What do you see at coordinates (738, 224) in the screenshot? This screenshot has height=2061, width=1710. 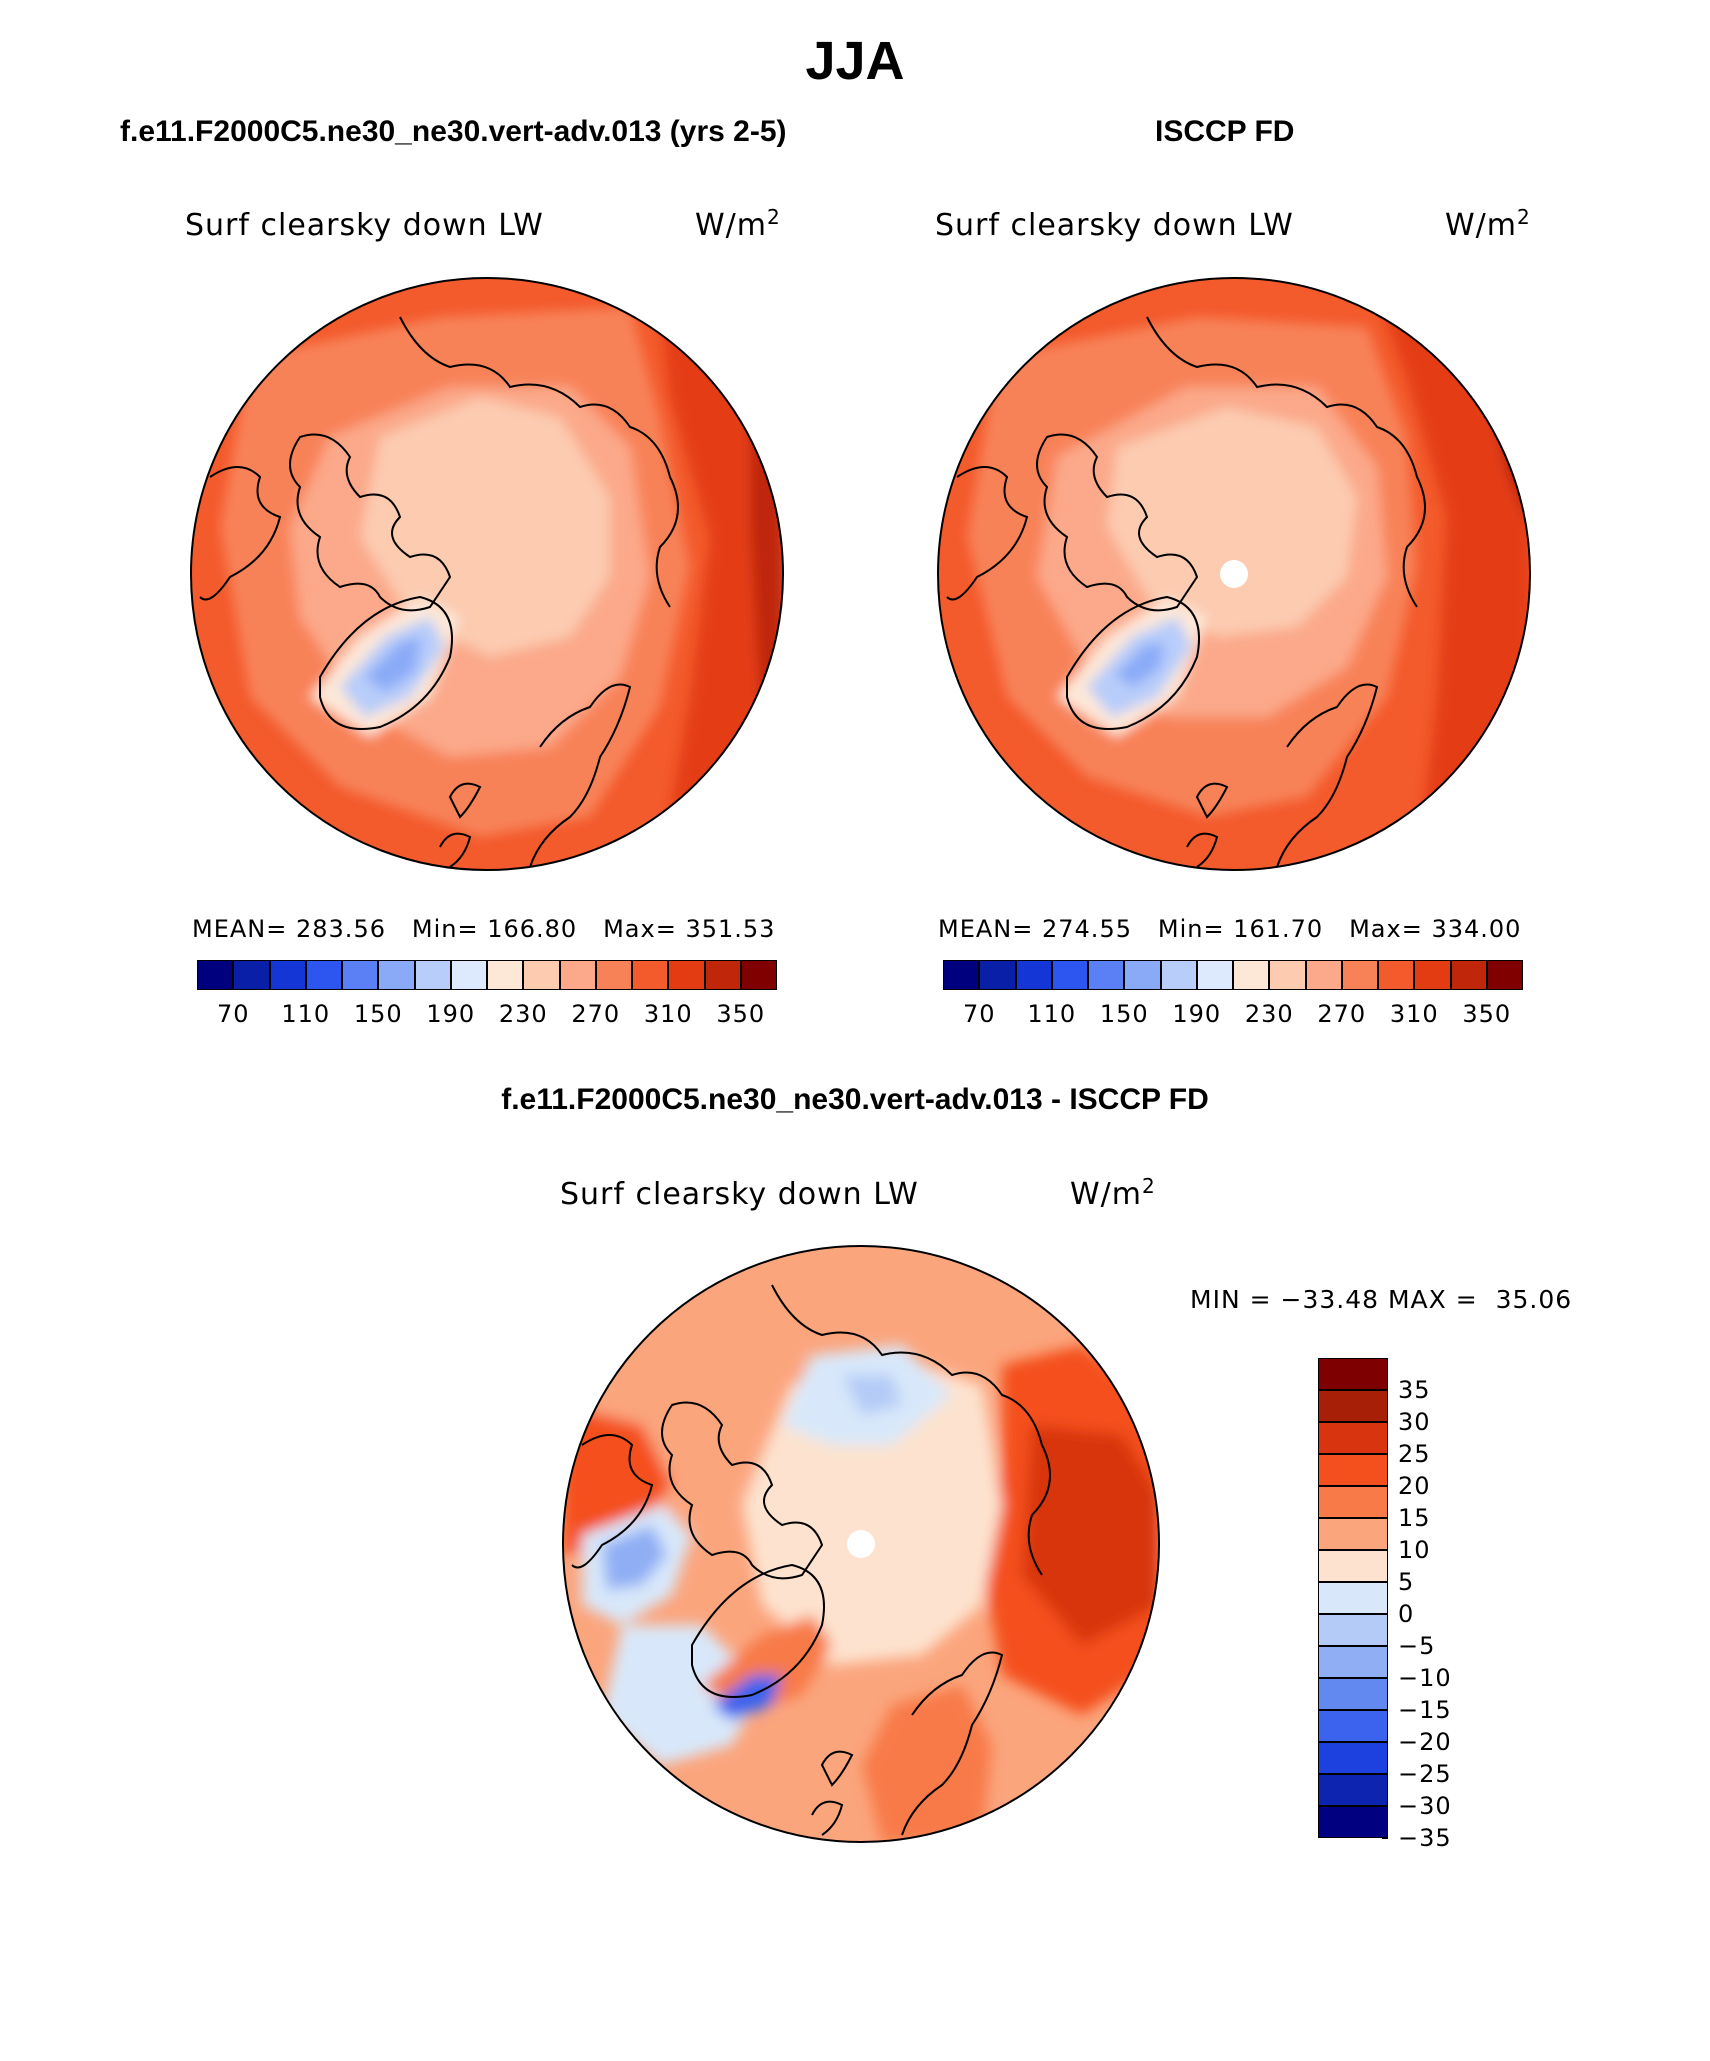 I see `panel-1-units: W/m2` at bounding box center [738, 224].